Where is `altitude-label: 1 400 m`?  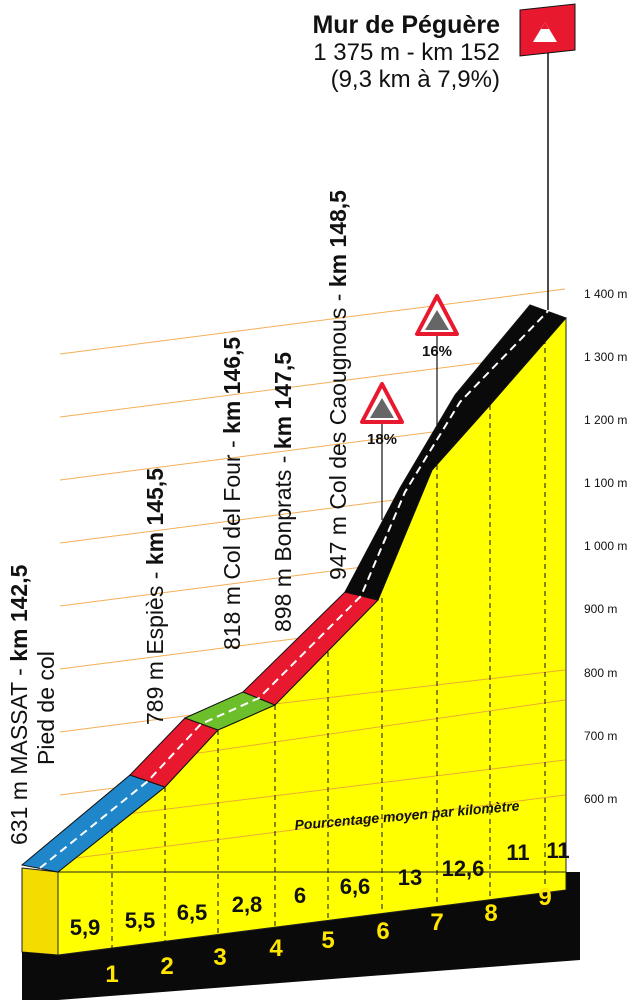 altitude-label: 1 400 m is located at coordinates (605, 294).